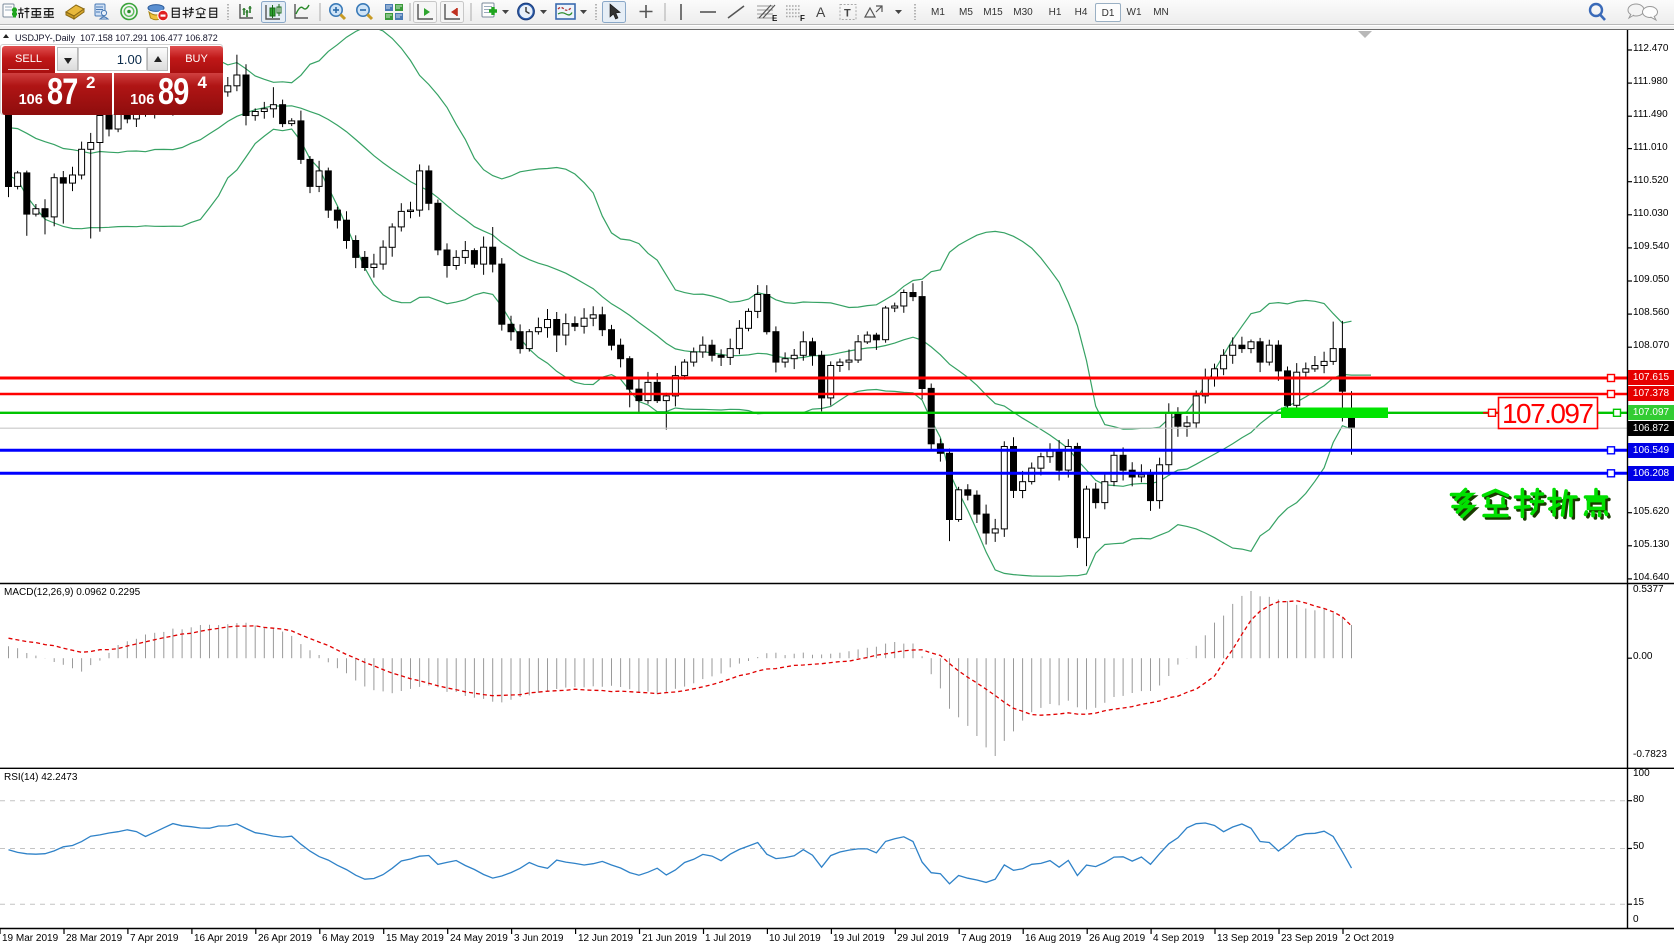  Describe the element at coordinates (821, 12) in the screenshot. I see `svg-text: A` at that location.